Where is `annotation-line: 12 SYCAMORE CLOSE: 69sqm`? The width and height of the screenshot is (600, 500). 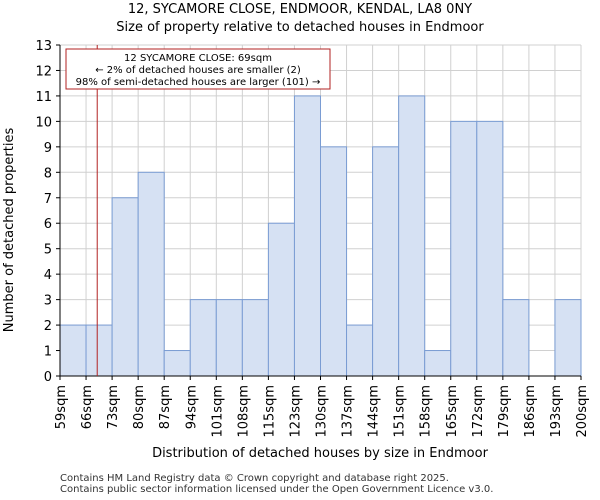
annotation-line: 12 SYCAMORE CLOSE: 69sqm is located at coordinates (198, 58).